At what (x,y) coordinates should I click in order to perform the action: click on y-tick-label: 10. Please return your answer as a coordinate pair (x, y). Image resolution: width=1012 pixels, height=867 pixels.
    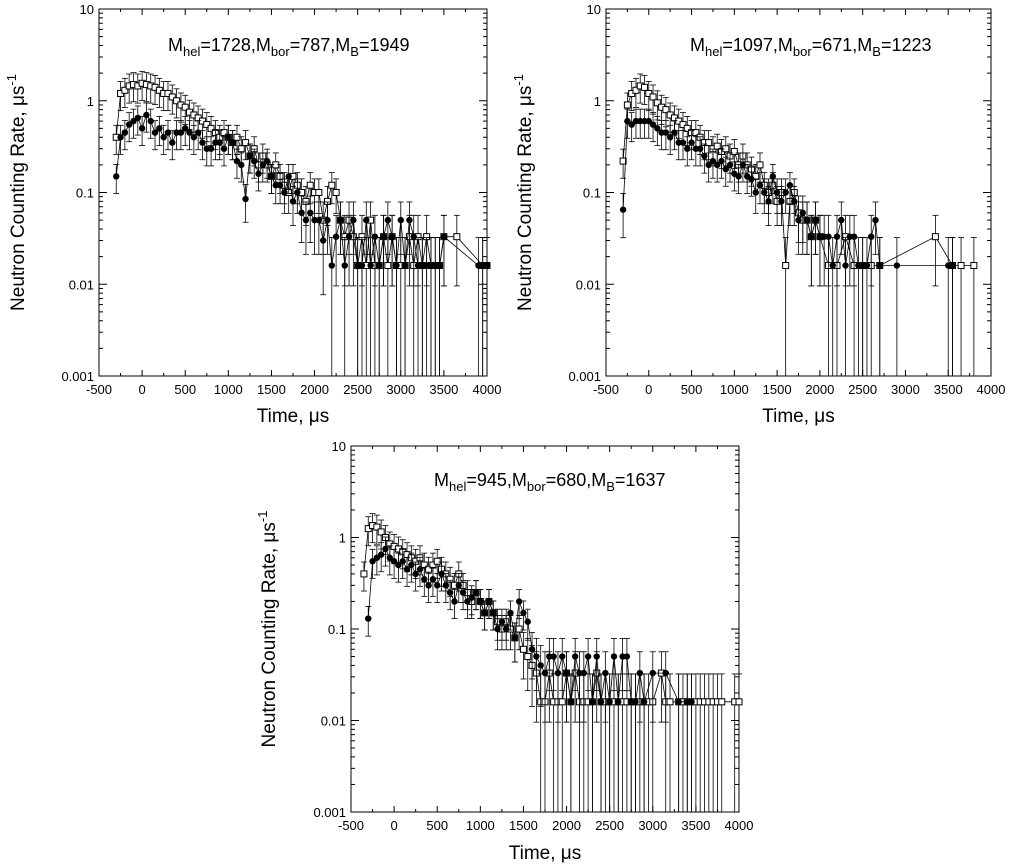
    Looking at the image, I should click on (594, 9).